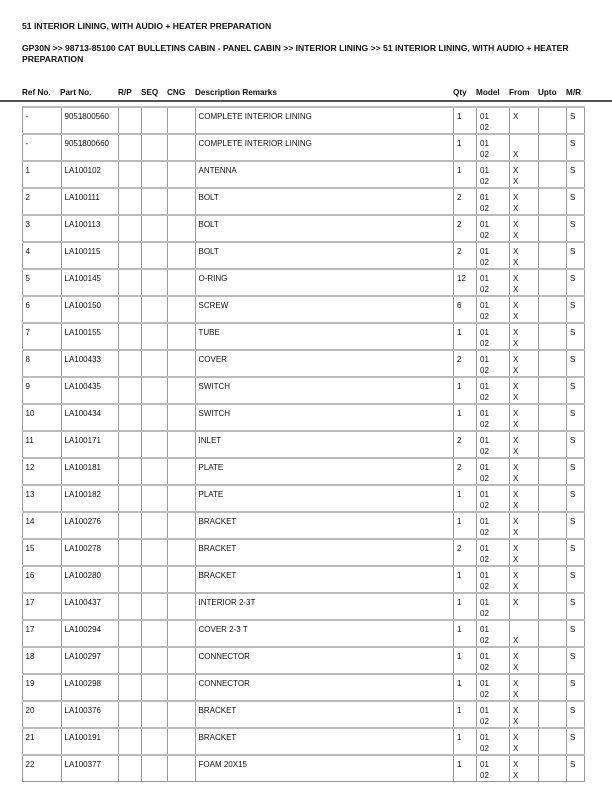 The image size is (612, 792). I want to click on table-row: 8 LA100433 COVER 2 01 02 X X S, so click(303, 363).